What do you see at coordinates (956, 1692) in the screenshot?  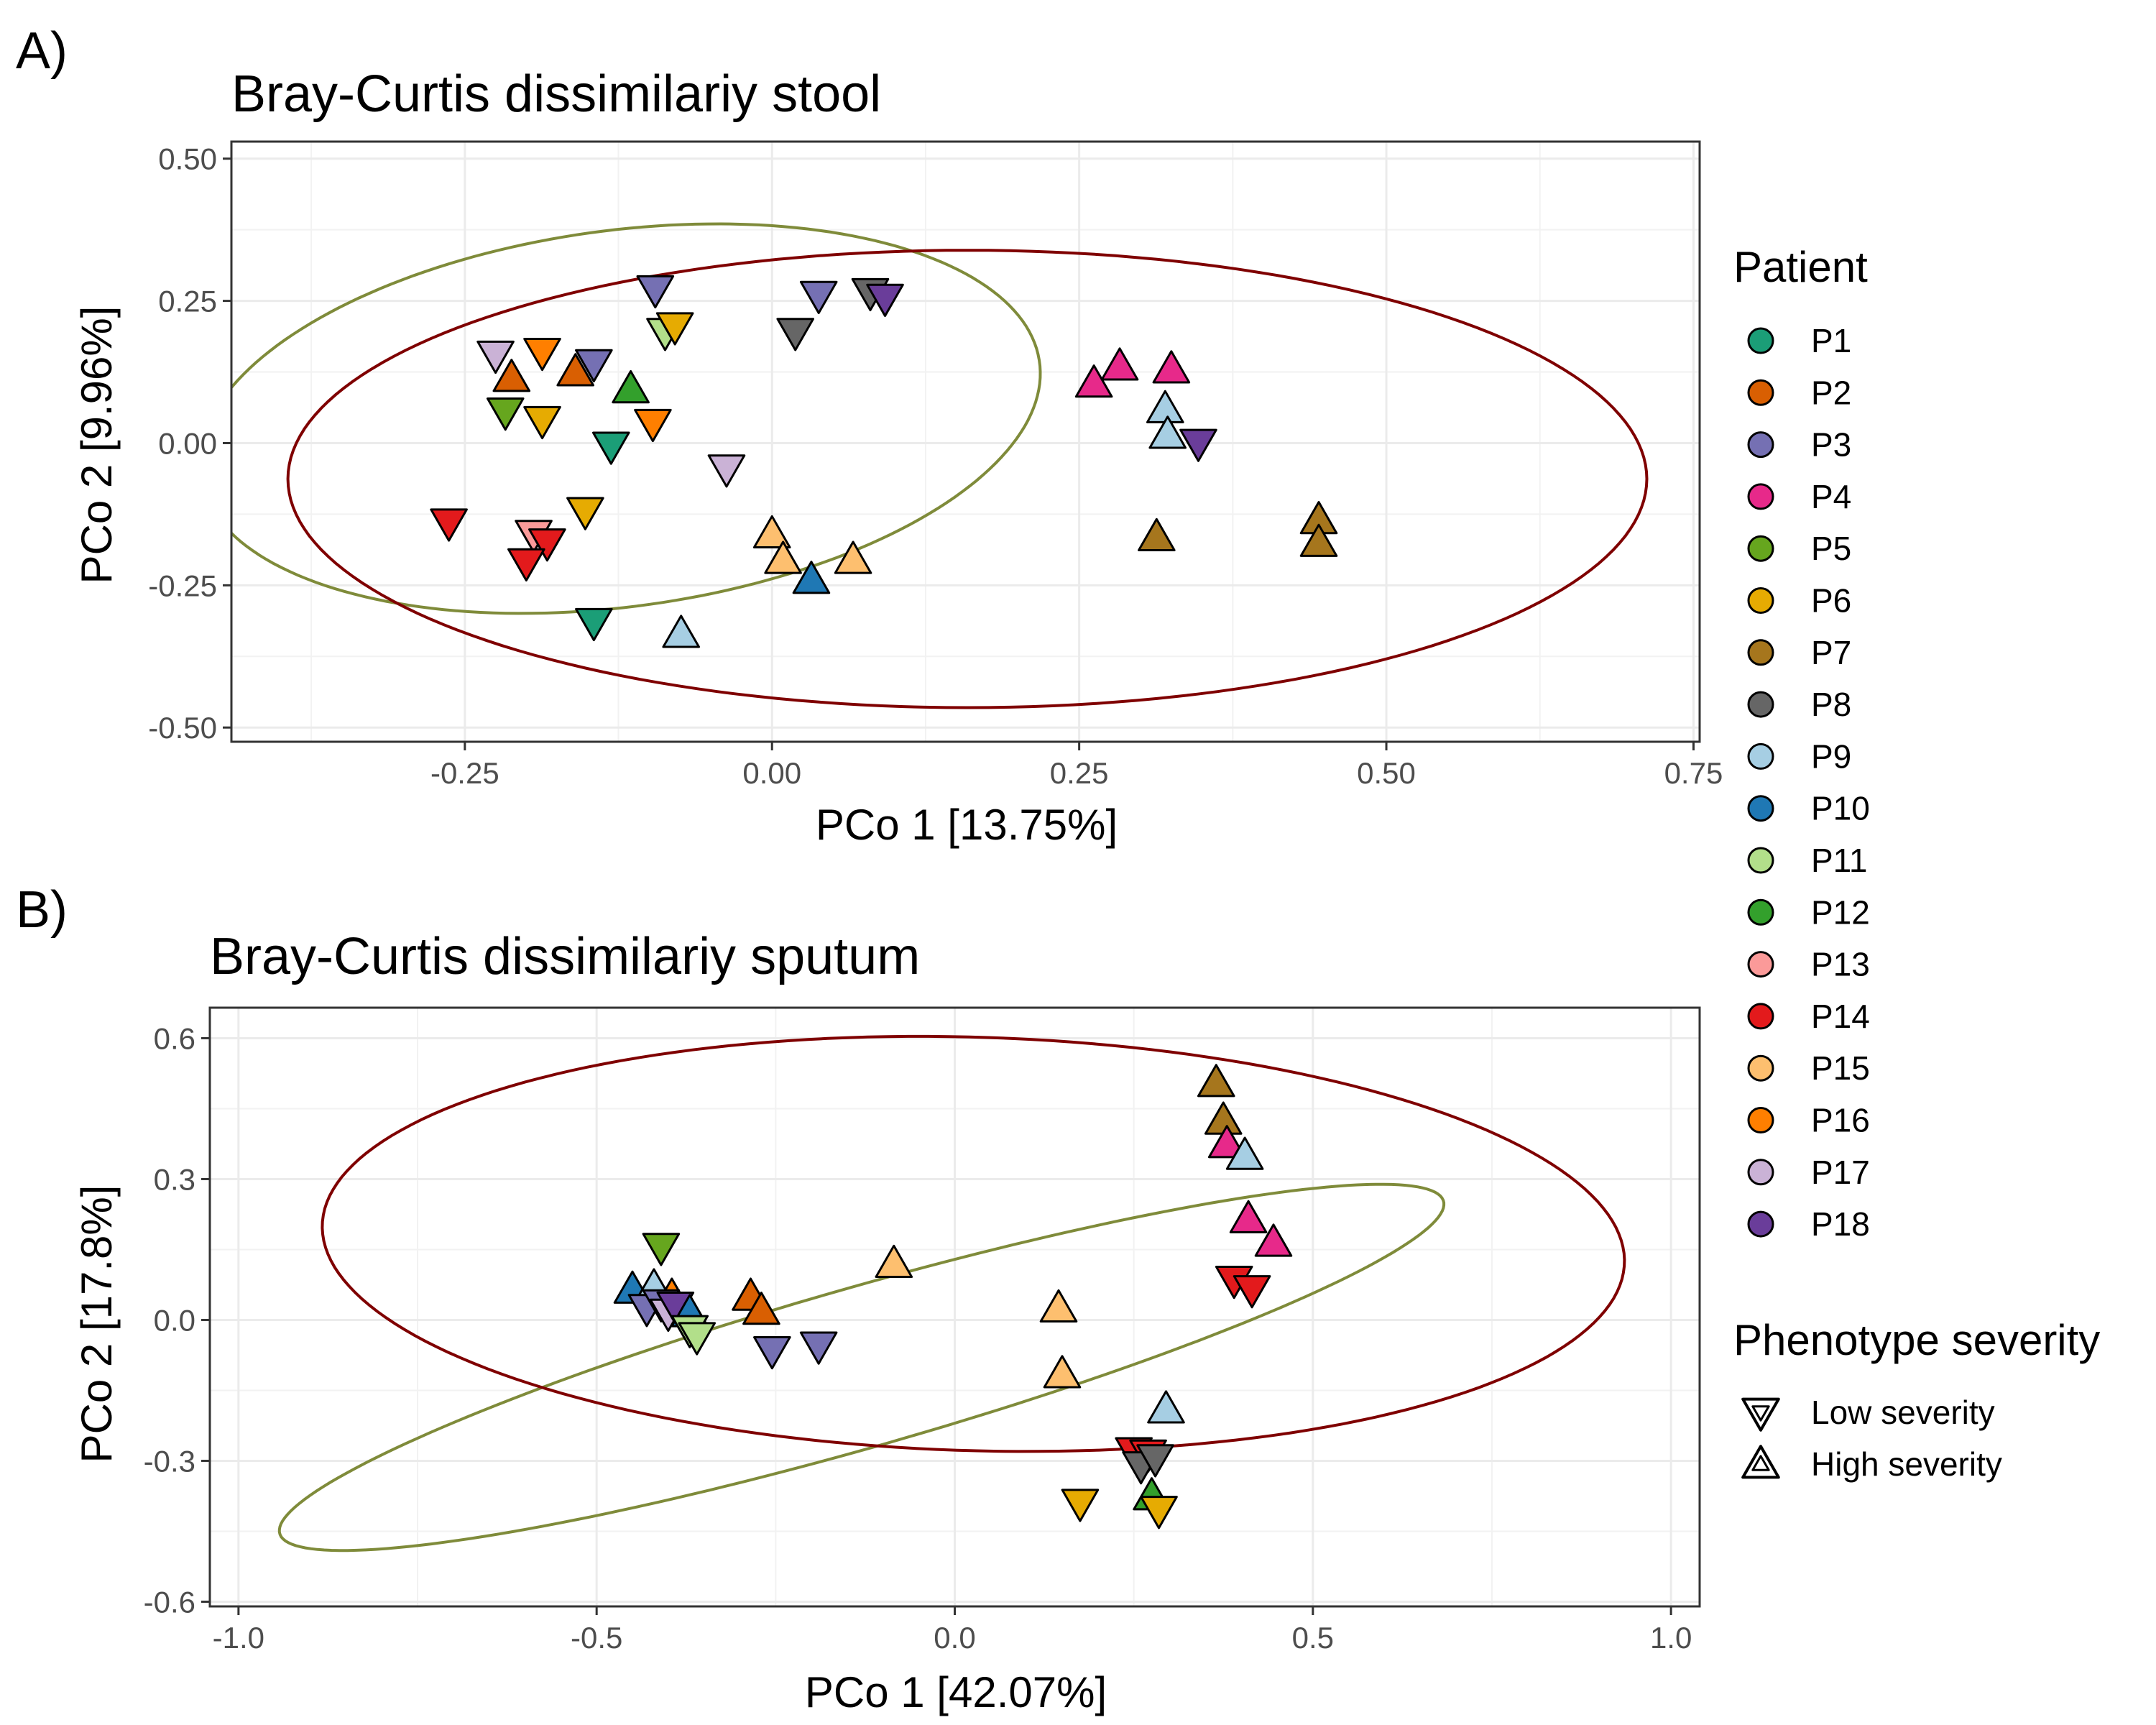 I see `panel-b-xlabel: PCo 1 [42.07%]` at bounding box center [956, 1692].